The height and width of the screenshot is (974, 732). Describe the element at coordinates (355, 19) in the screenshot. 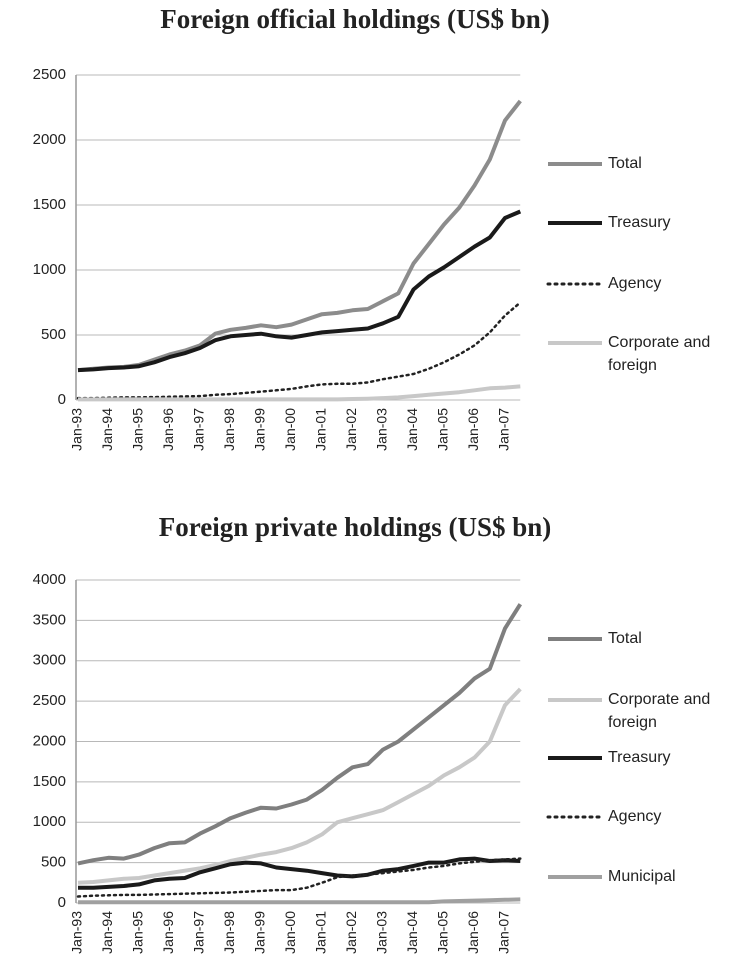

I see `chart-title: Foreign official holdings (US$ bn)` at that location.